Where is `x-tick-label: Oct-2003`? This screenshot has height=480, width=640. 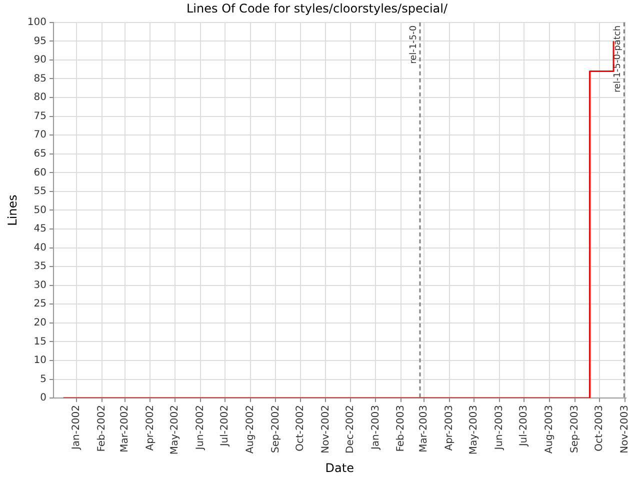 x-tick-label: Oct-2003 is located at coordinates (600, 428).